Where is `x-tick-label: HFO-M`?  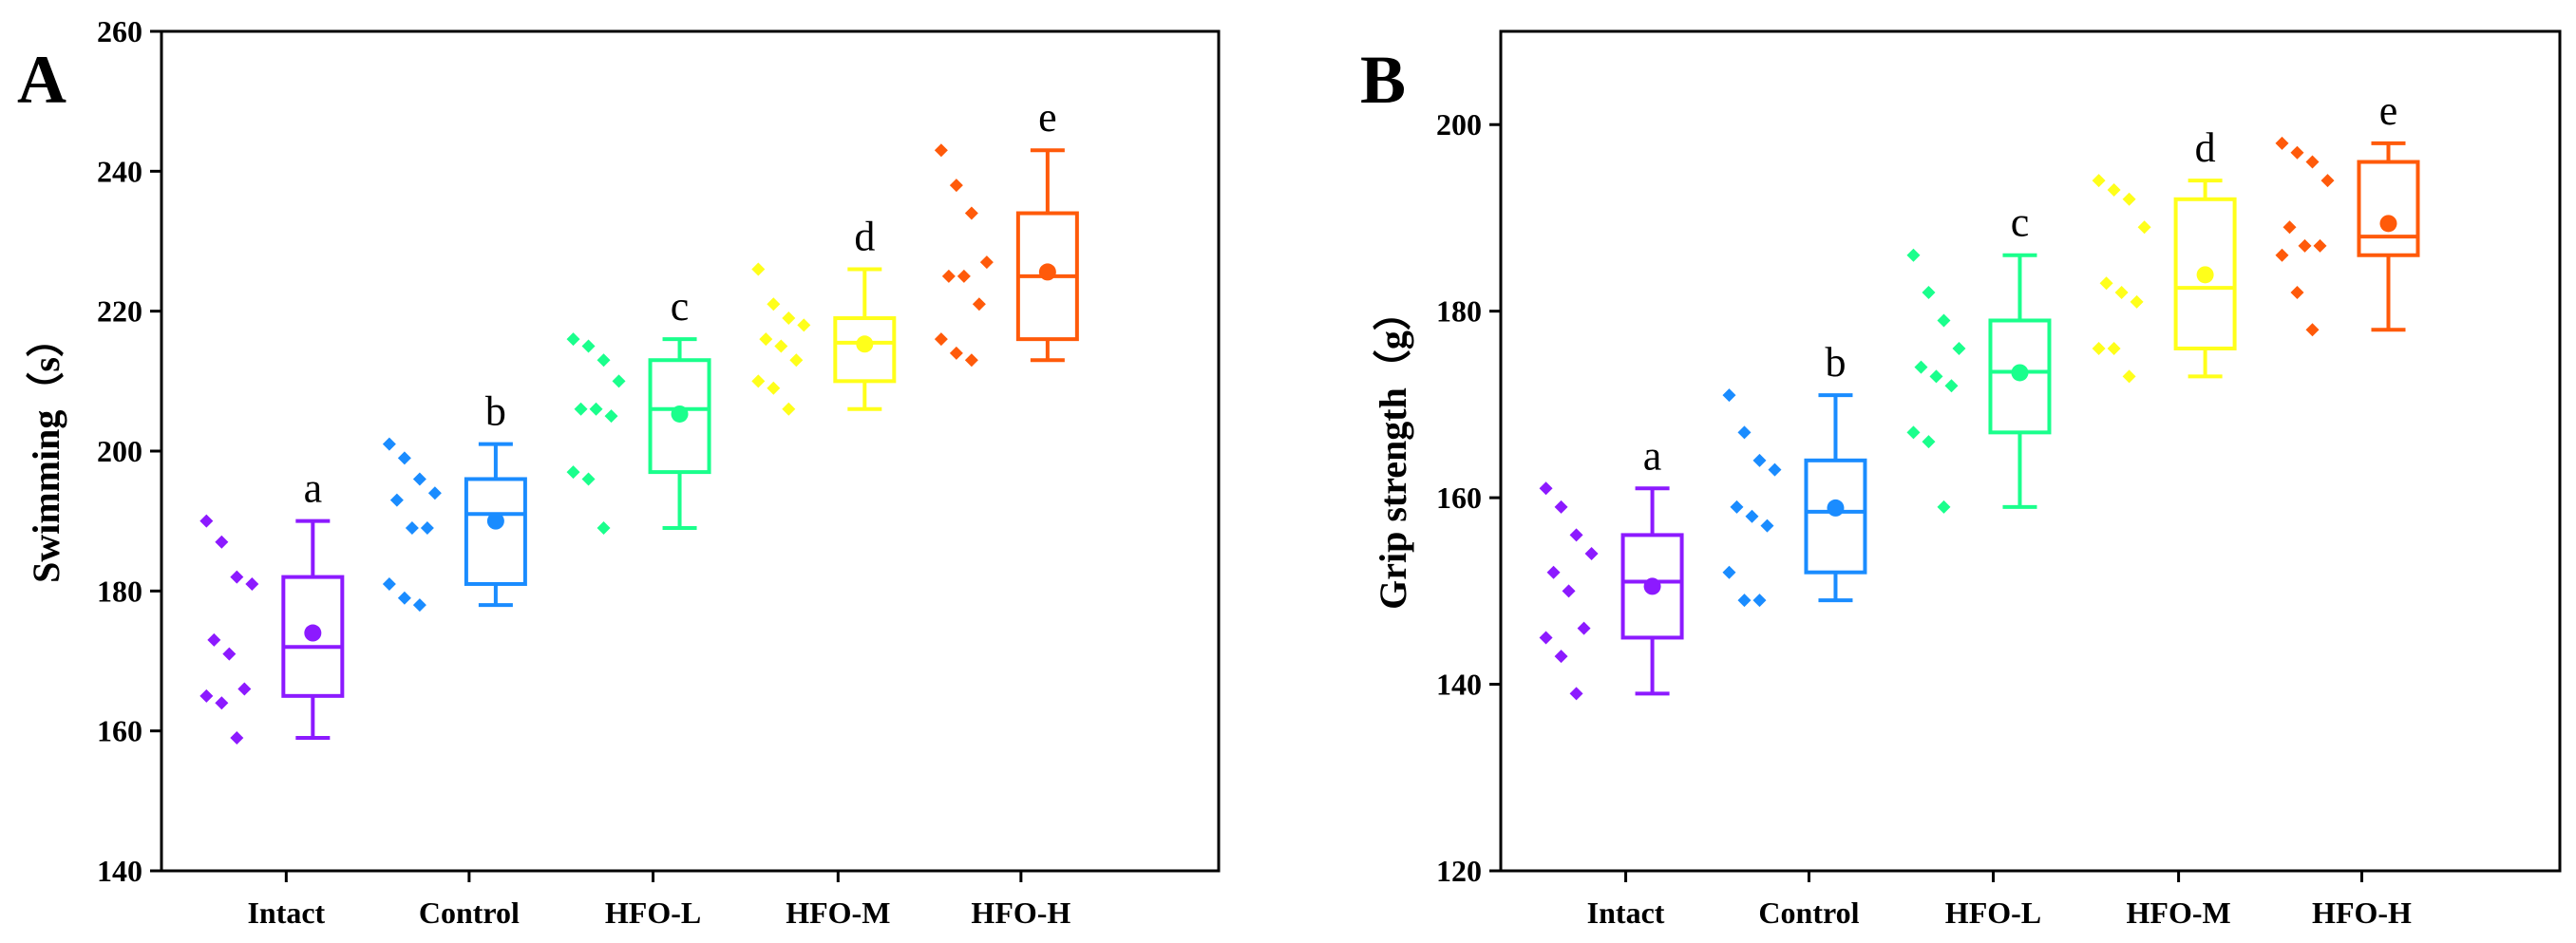 x-tick-label: HFO-M is located at coordinates (2179, 913).